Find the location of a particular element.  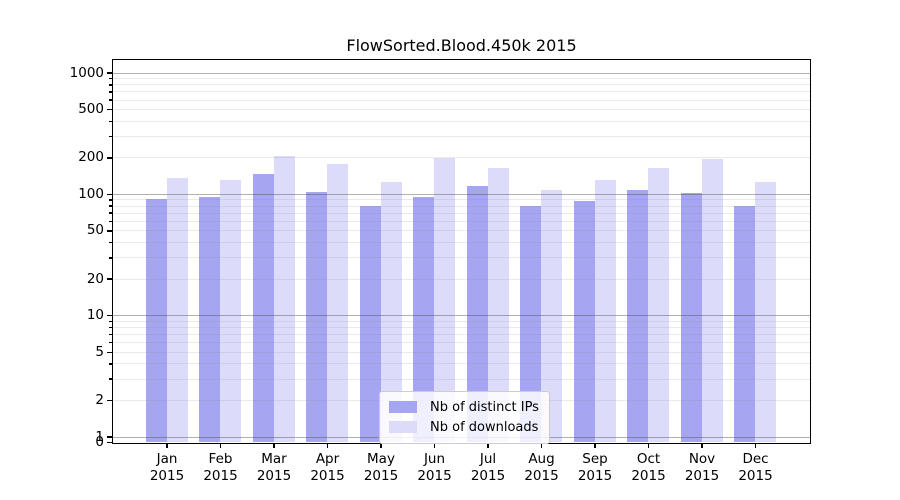

x-label-month: Jan is located at coordinates (167, 459).